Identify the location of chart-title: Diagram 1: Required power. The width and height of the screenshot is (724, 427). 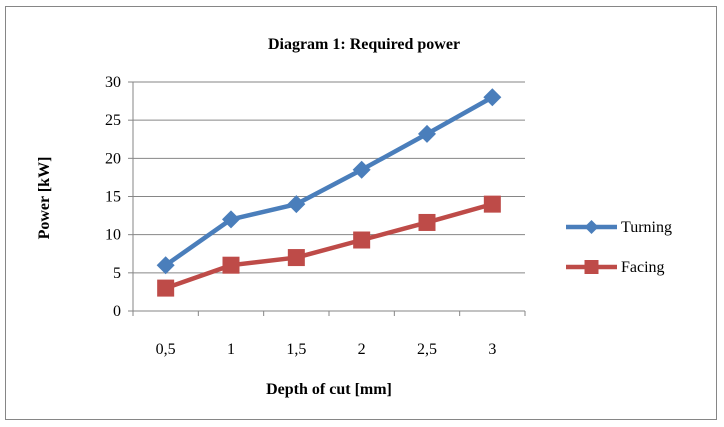
(364, 44).